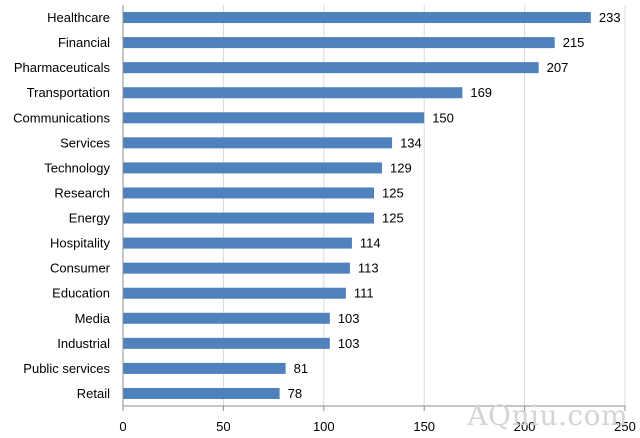  I want to click on watermark: AQniu.com, so click(547, 415).